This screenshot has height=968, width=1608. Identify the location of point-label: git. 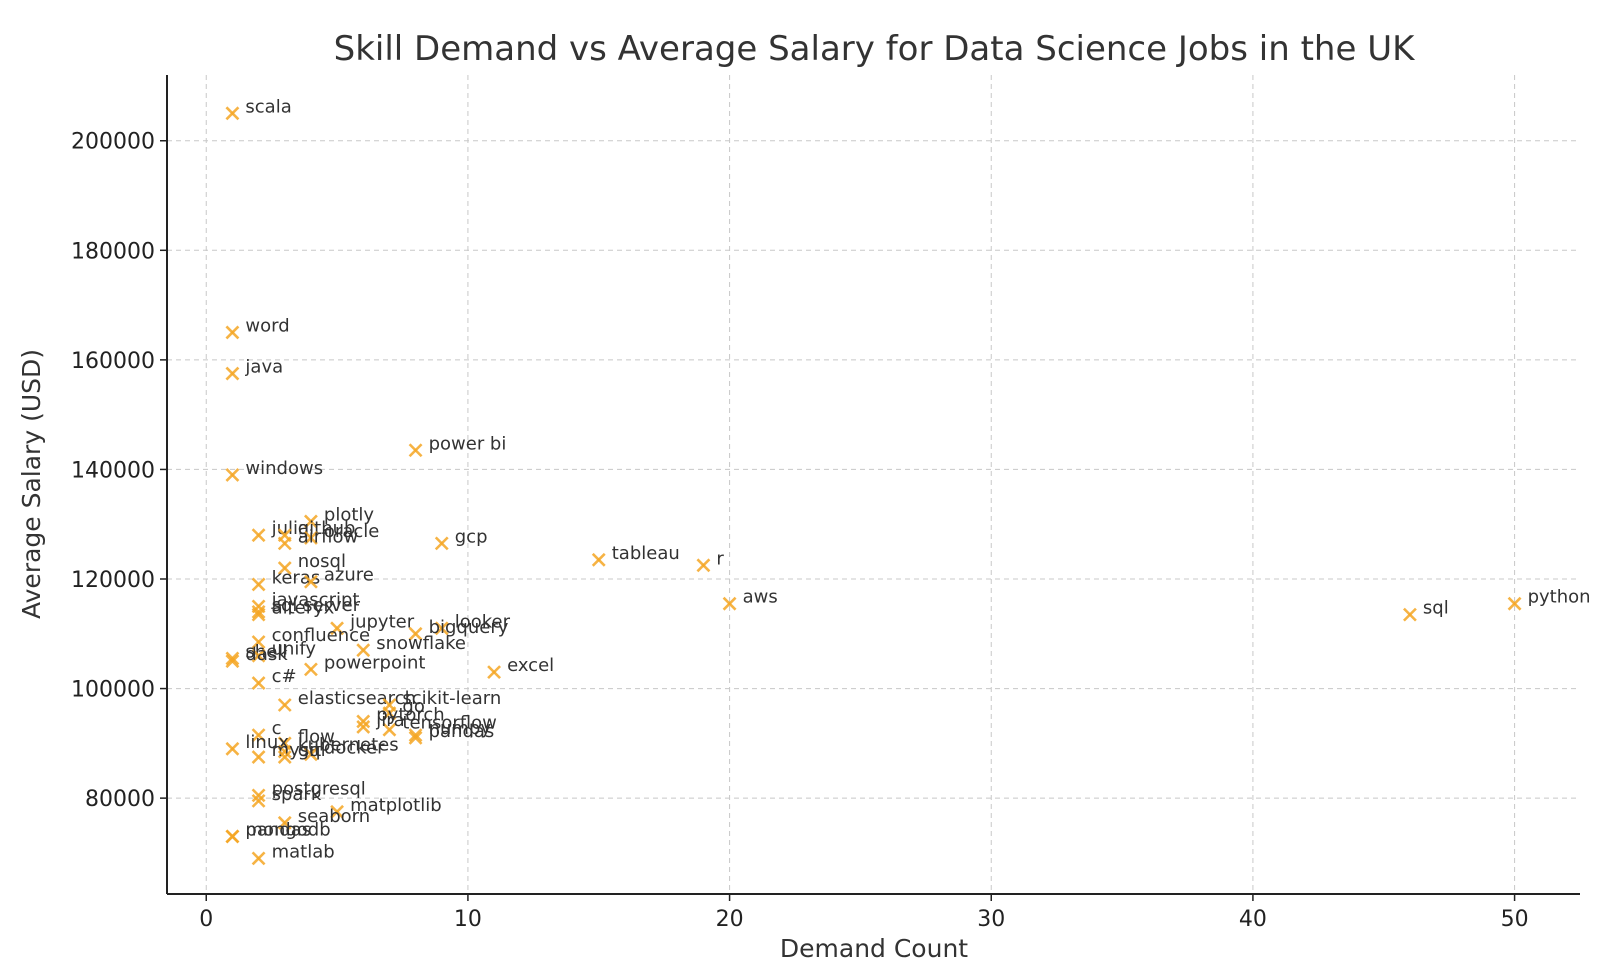
(309, 750).